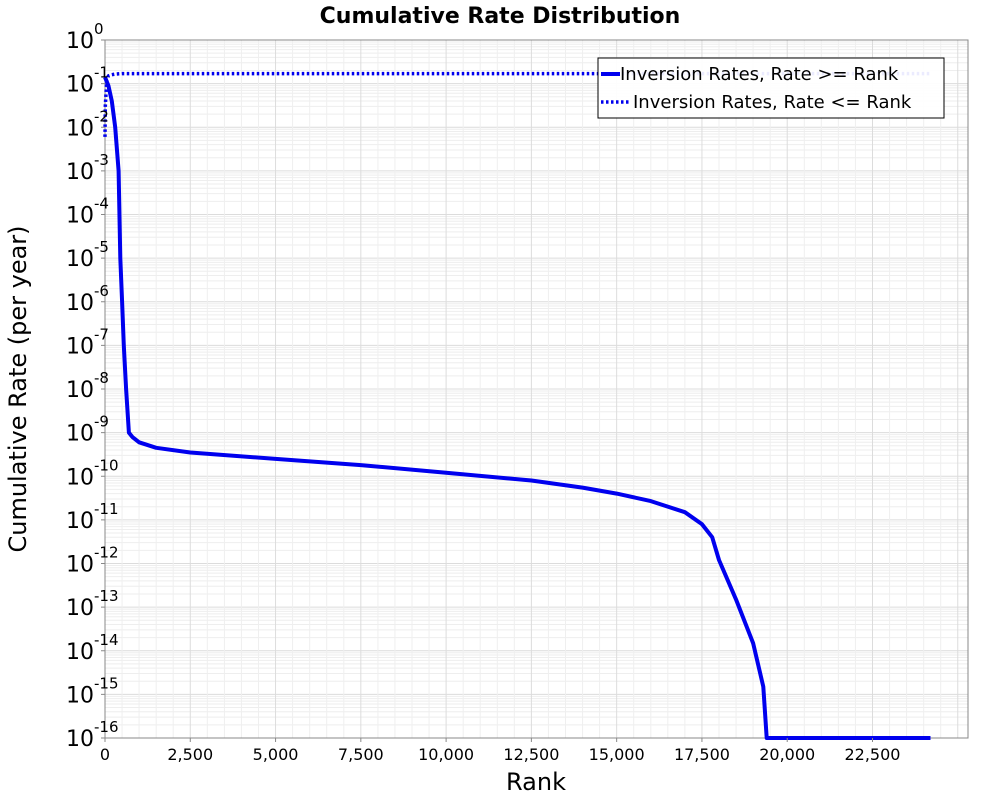 The height and width of the screenshot is (800, 1000). What do you see at coordinates (446, 754) in the screenshot?
I see `x-tick-label: 10,000` at bounding box center [446, 754].